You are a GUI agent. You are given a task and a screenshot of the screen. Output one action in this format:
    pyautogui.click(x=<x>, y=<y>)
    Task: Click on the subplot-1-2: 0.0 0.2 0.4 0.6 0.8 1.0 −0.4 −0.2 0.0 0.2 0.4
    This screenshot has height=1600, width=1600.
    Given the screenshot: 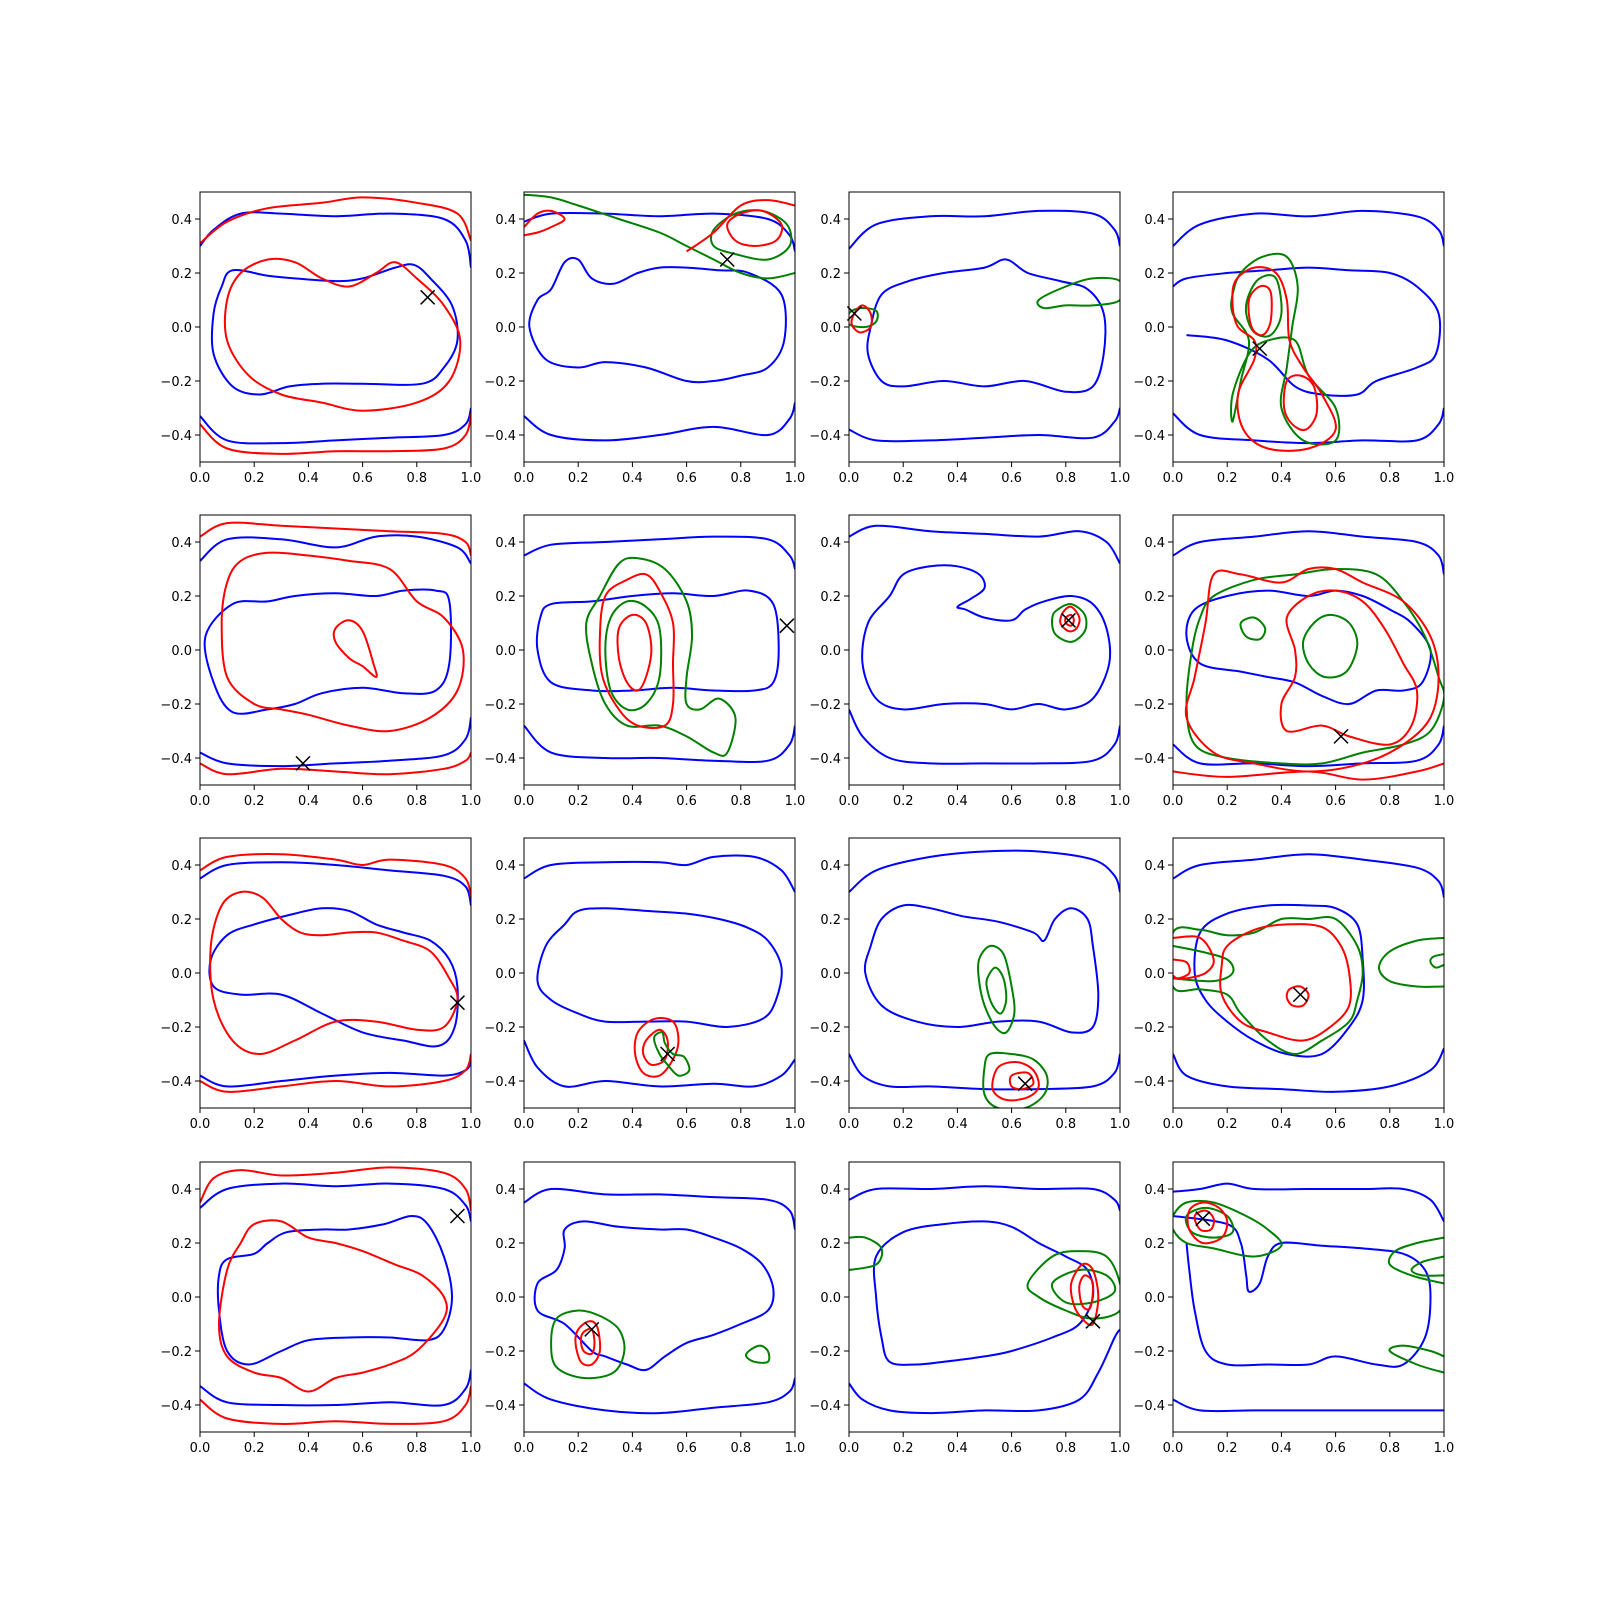 What is the action you would take?
    pyautogui.click(x=644, y=338)
    